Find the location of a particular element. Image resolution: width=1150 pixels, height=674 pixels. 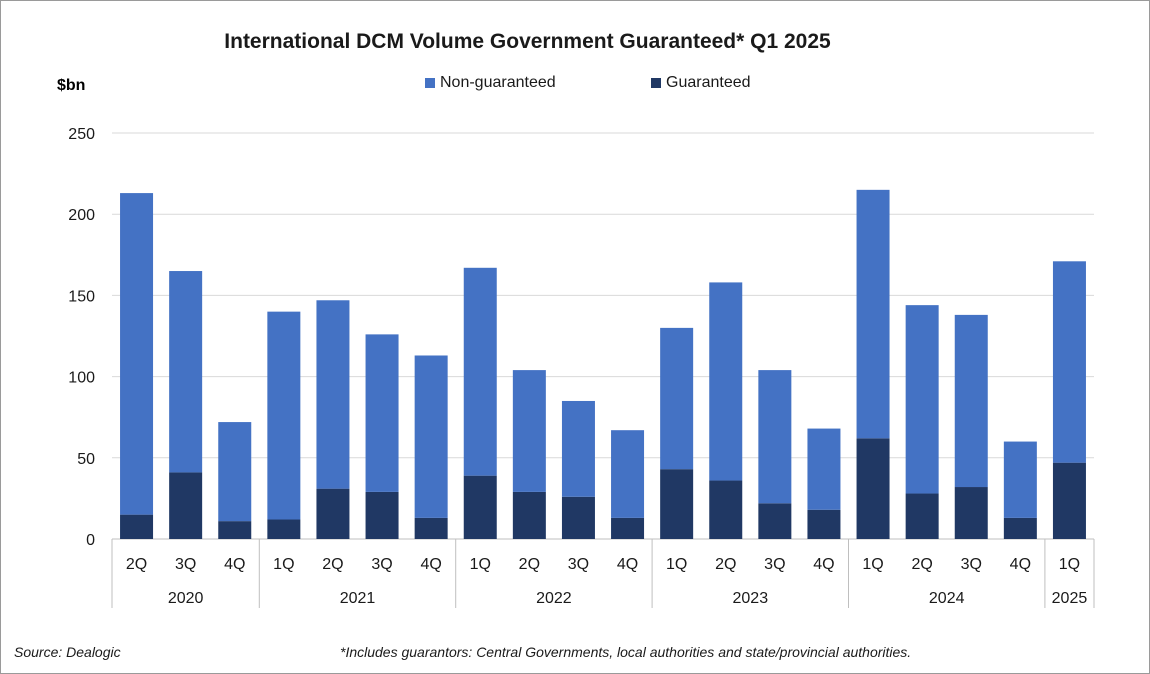

year-label: 2025 is located at coordinates (1070, 598).